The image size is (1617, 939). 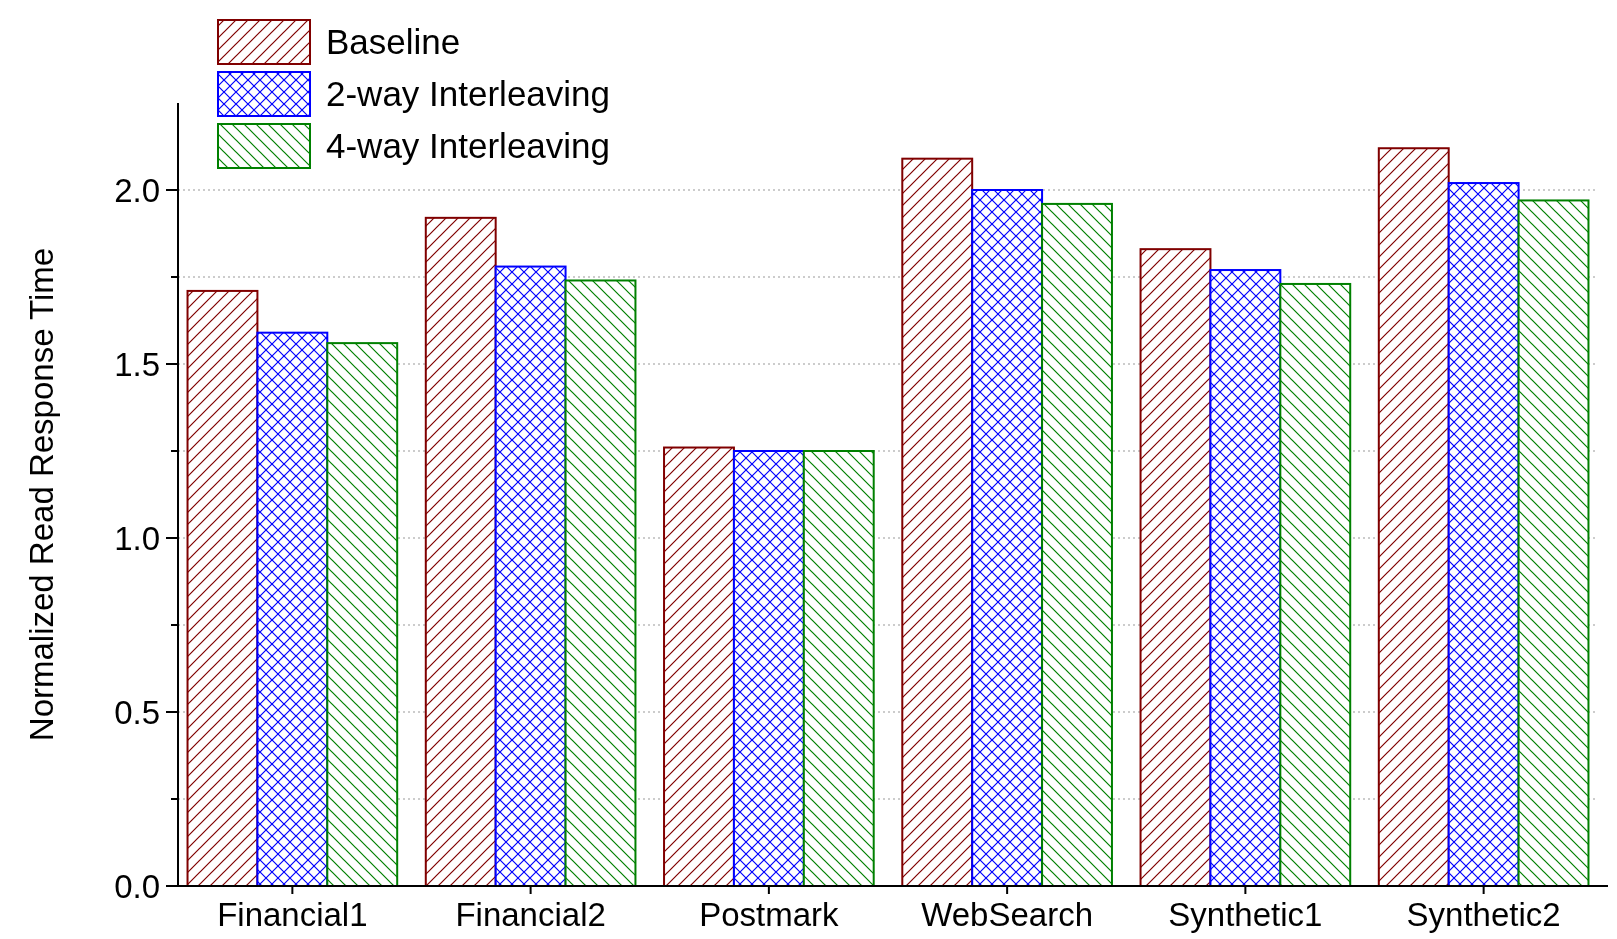 I want to click on x-tick-label: Financial1, so click(x=292, y=914).